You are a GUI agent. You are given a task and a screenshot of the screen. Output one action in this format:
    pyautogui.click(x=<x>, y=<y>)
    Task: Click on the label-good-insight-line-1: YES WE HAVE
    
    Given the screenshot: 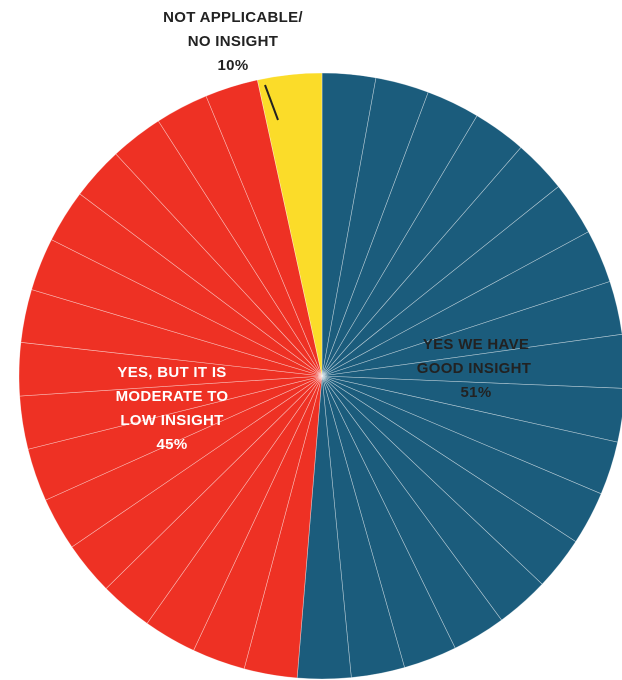 What is the action you would take?
    pyautogui.click(x=476, y=344)
    